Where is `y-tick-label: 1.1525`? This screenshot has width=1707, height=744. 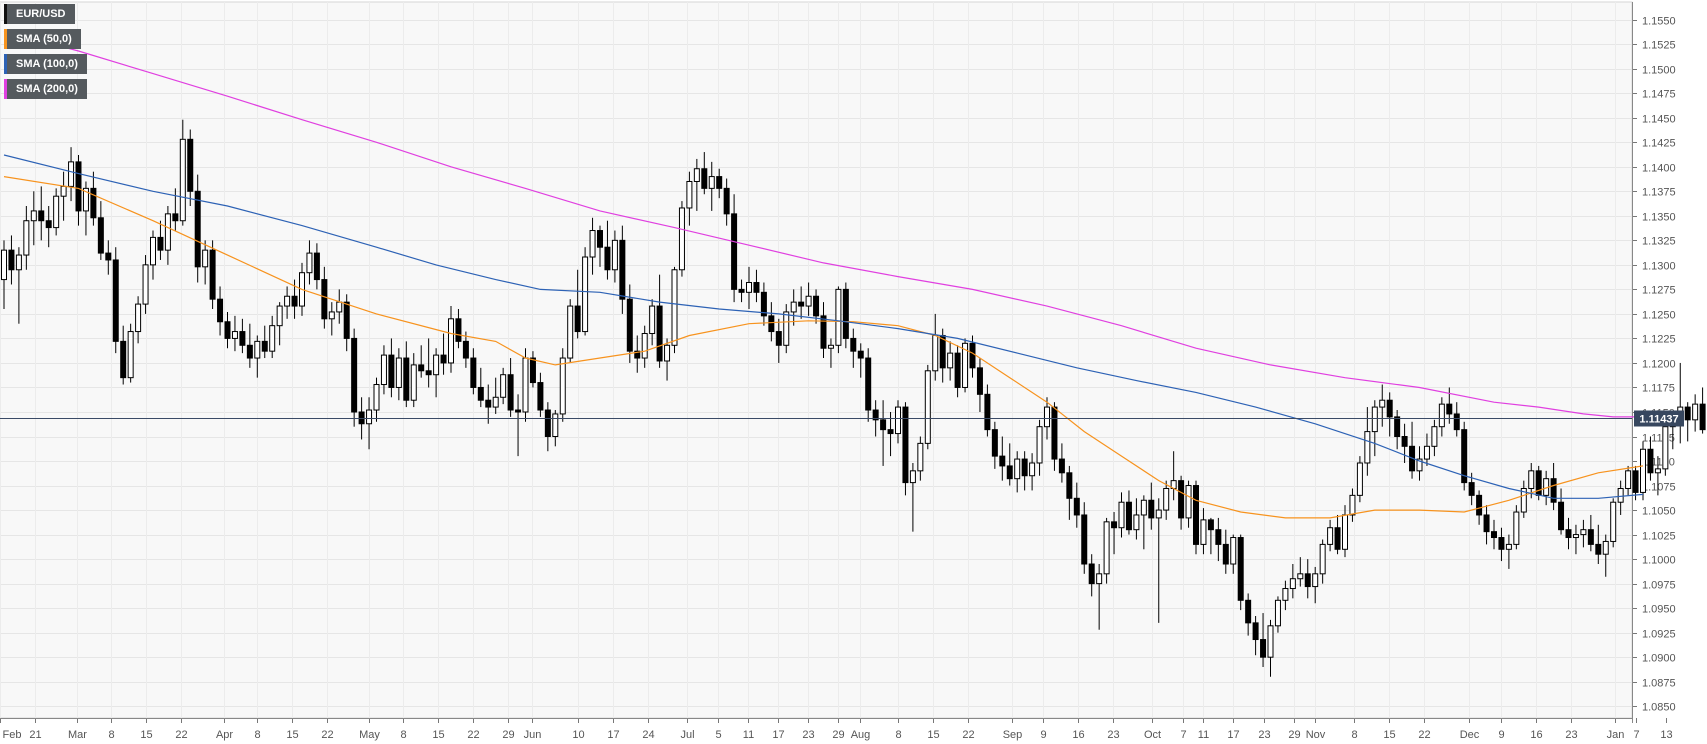 y-tick-label: 1.1525 is located at coordinates (1659, 46).